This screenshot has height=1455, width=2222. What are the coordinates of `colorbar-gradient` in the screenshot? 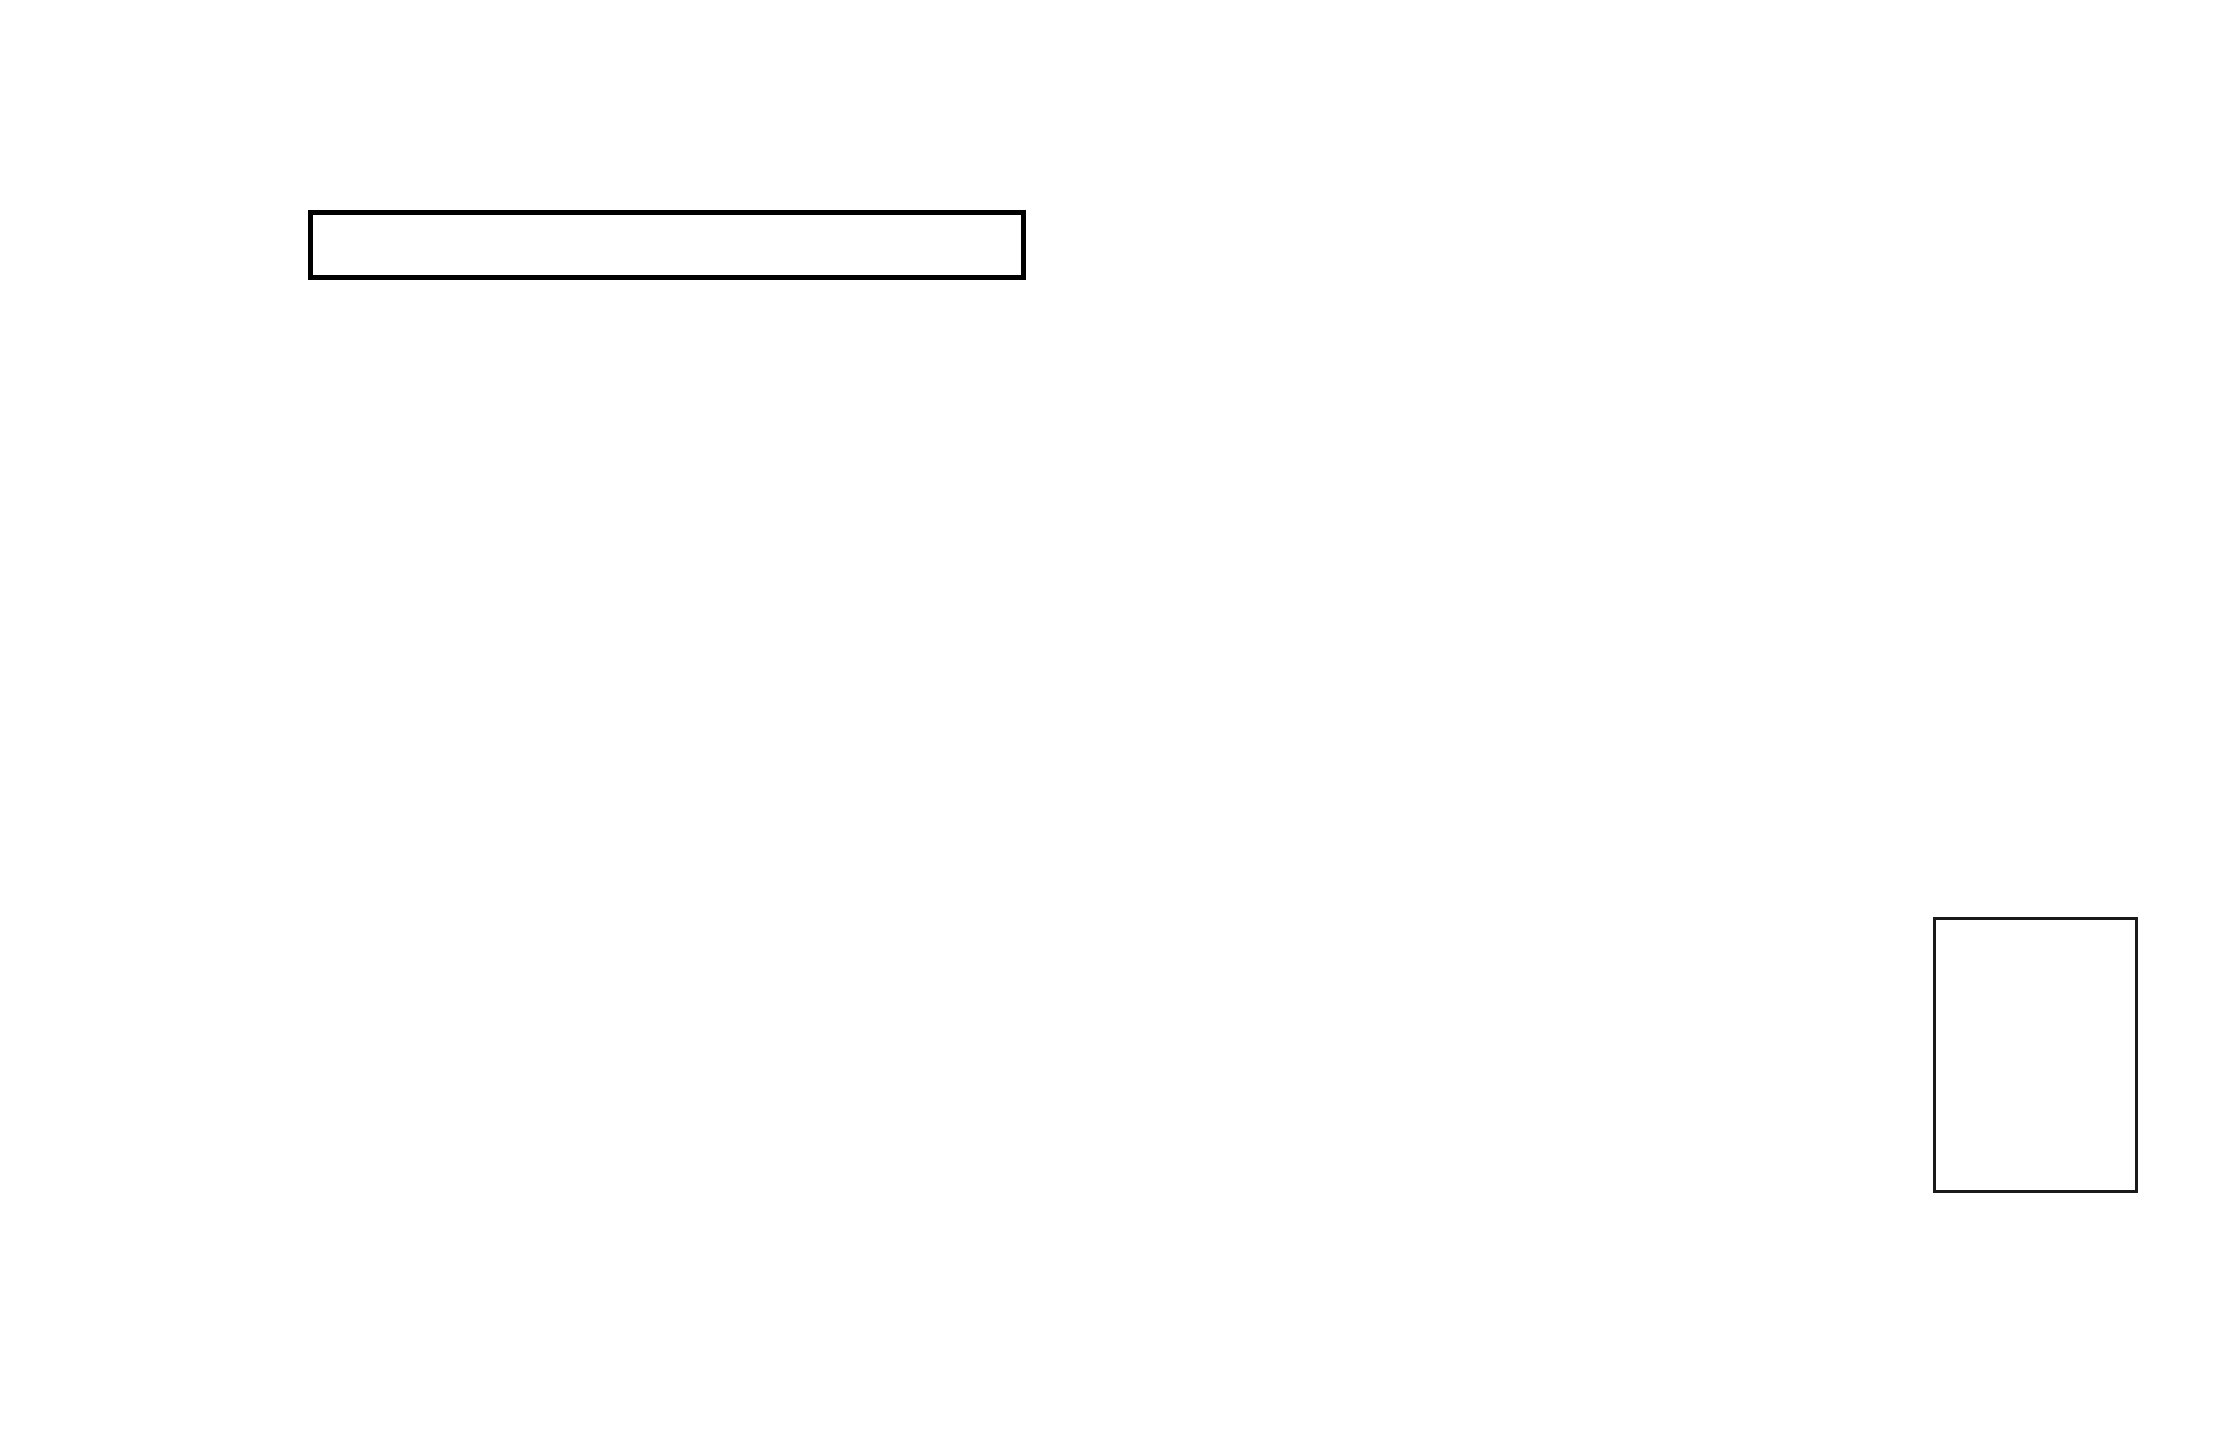 It's located at (667, 245).